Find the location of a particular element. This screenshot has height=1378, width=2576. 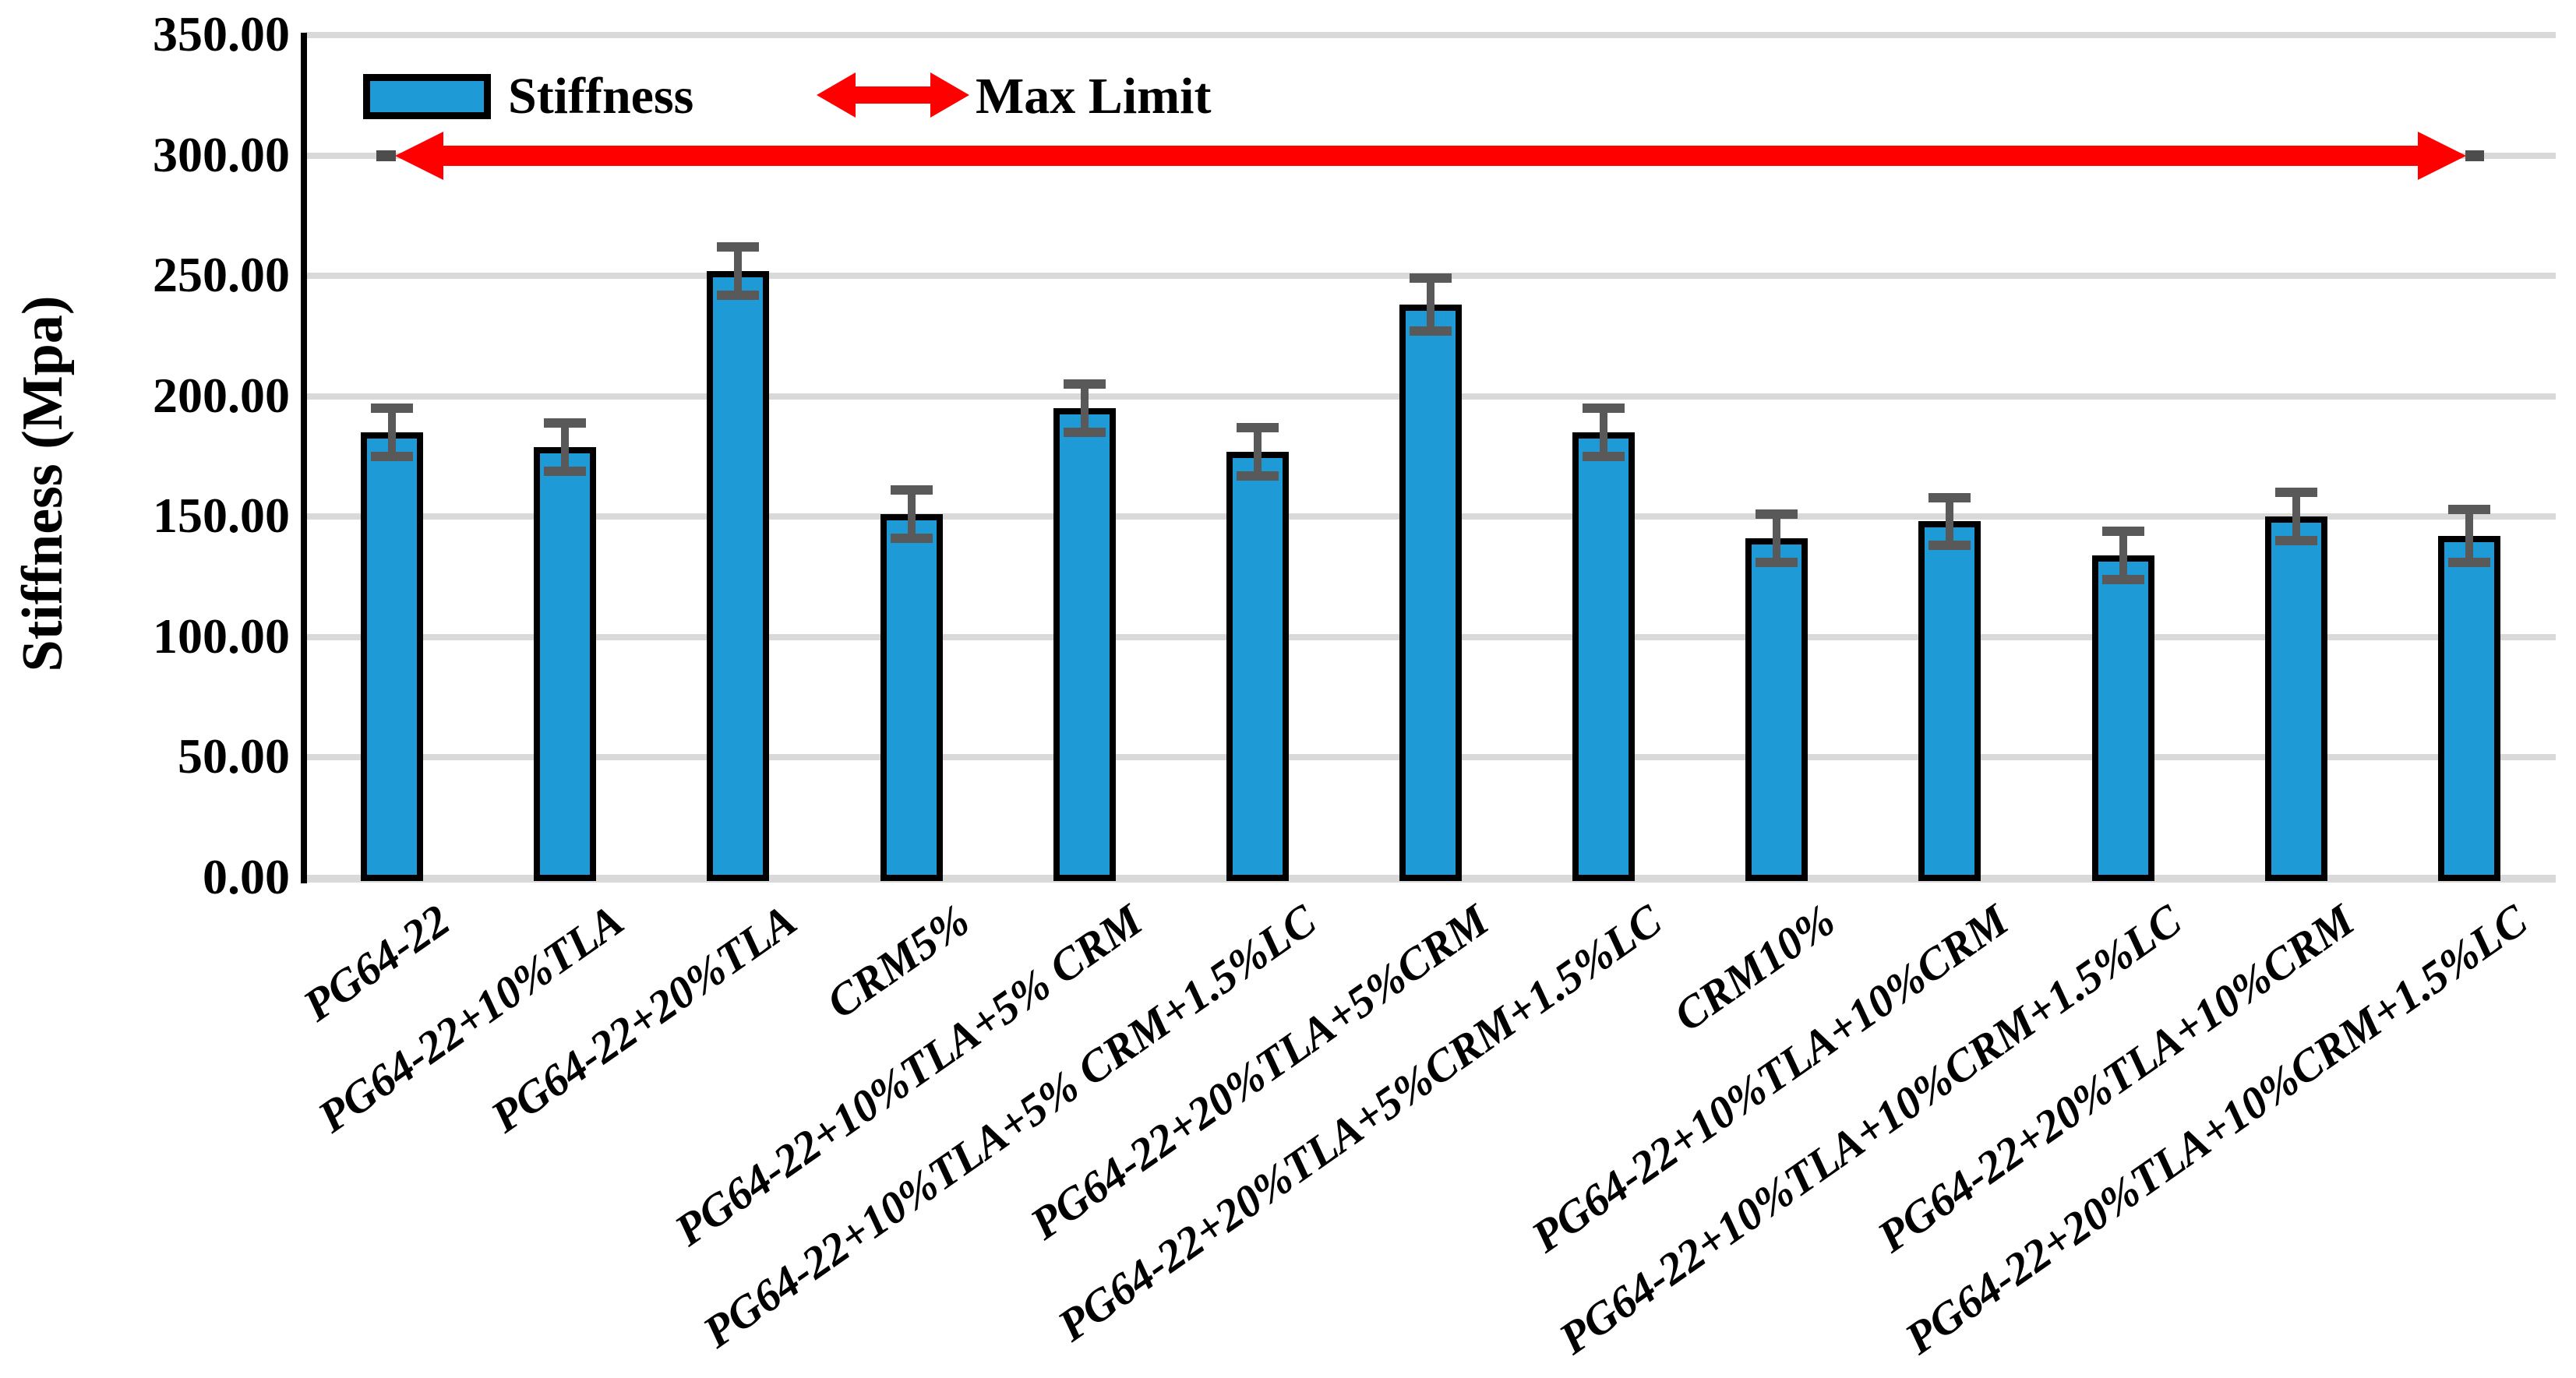

y-tick-label: 250.00 is located at coordinates (221, 275).